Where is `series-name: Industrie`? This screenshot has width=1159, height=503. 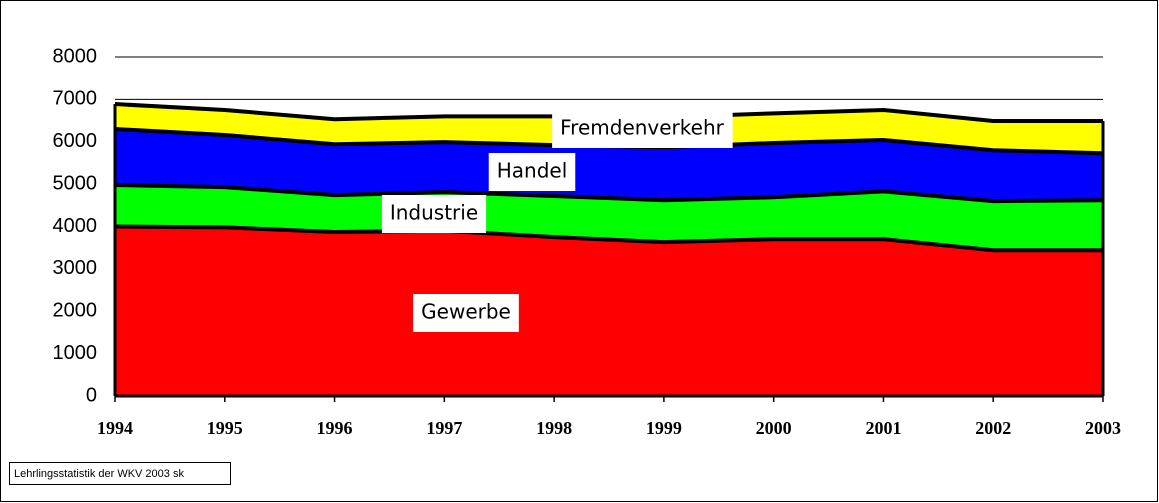 series-name: Industrie is located at coordinates (434, 213).